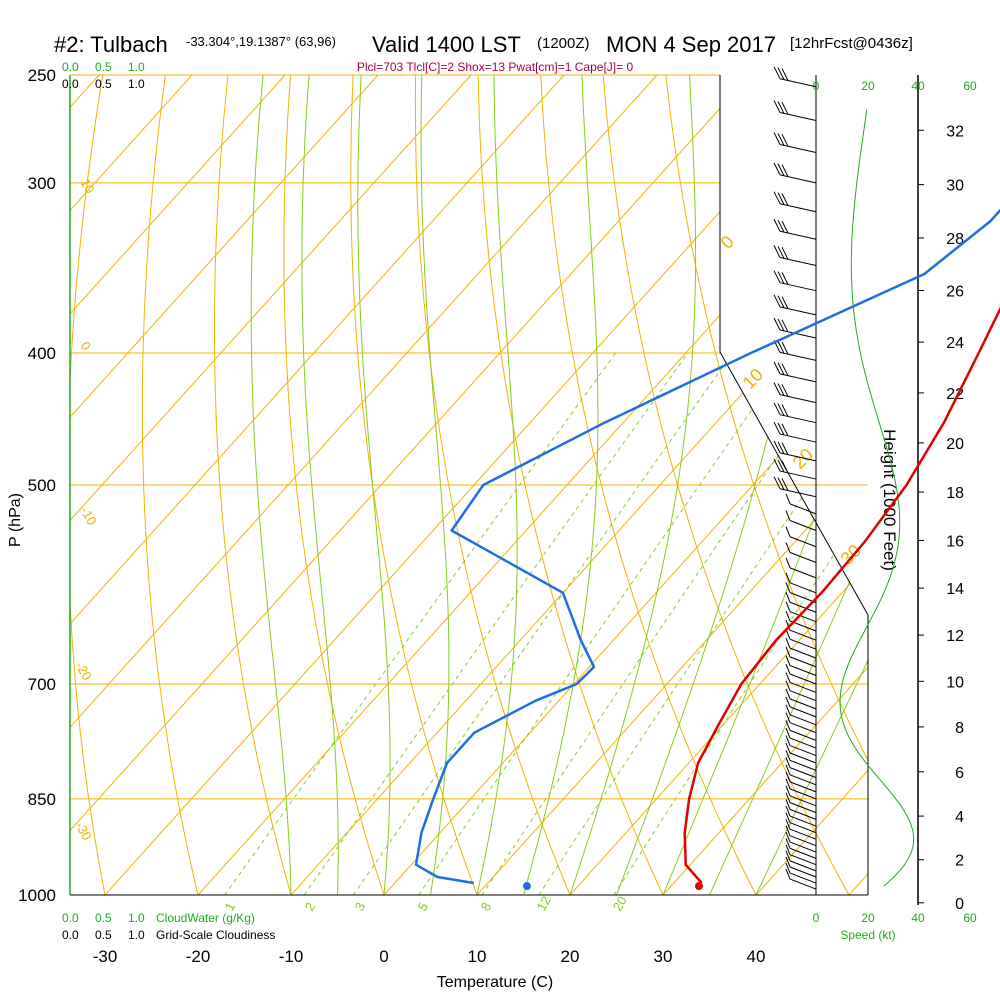  What do you see at coordinates (37, 485) in the screenshot?
I see `pressure-ticks: 250 300 400 500 700 850 1000` at bounding box center [37, 485].